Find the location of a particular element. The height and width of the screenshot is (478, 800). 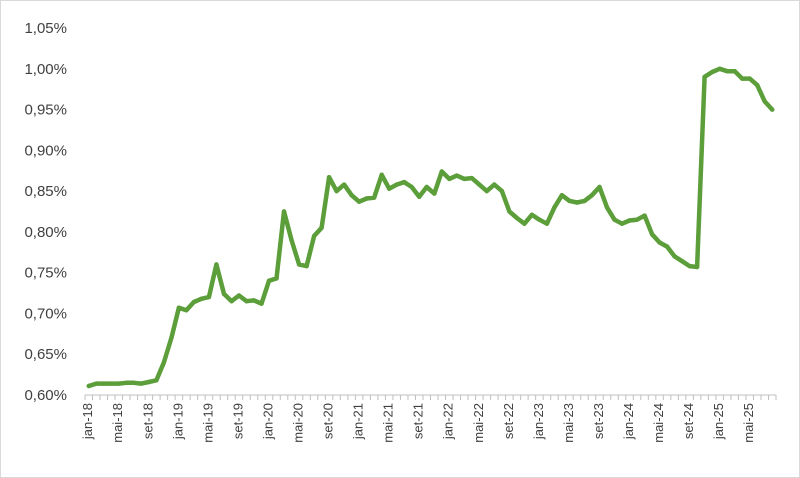

y-tick-label: 0,80% is located at coordinates (45, 232).